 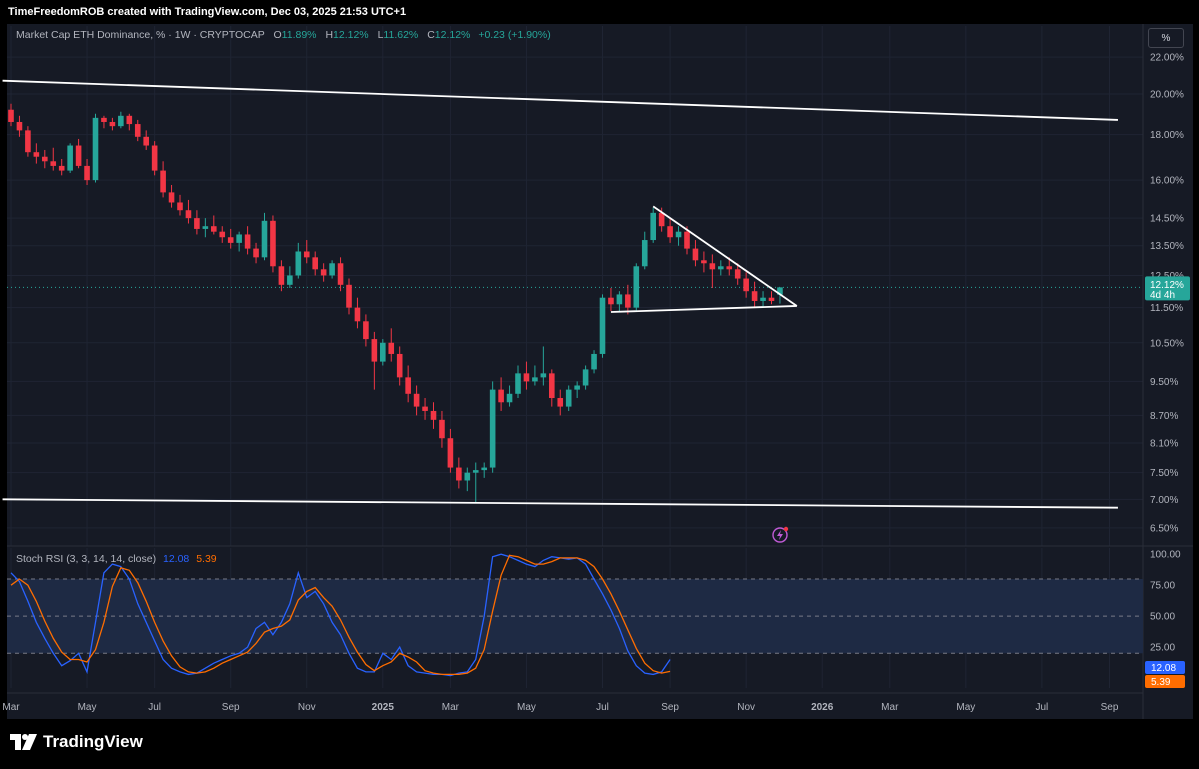 I want to click on stoch-rsi-label: Stoch RSI (3, 3, 14, 14, close), so click(x=86, y=559).